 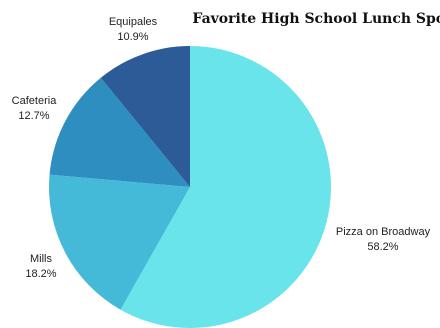 I want to click on slice-label-percent: 10.9%, so click(x=132, y=37).